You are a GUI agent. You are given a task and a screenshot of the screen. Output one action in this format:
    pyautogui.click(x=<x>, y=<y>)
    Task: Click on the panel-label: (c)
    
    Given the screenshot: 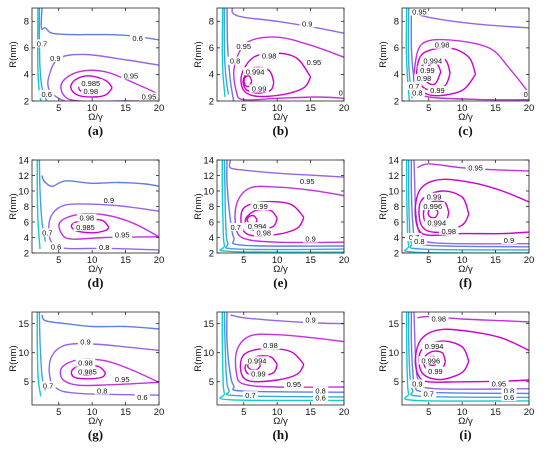 What is the action you would take?
    pyautogui.click(x=465, y=130)
    